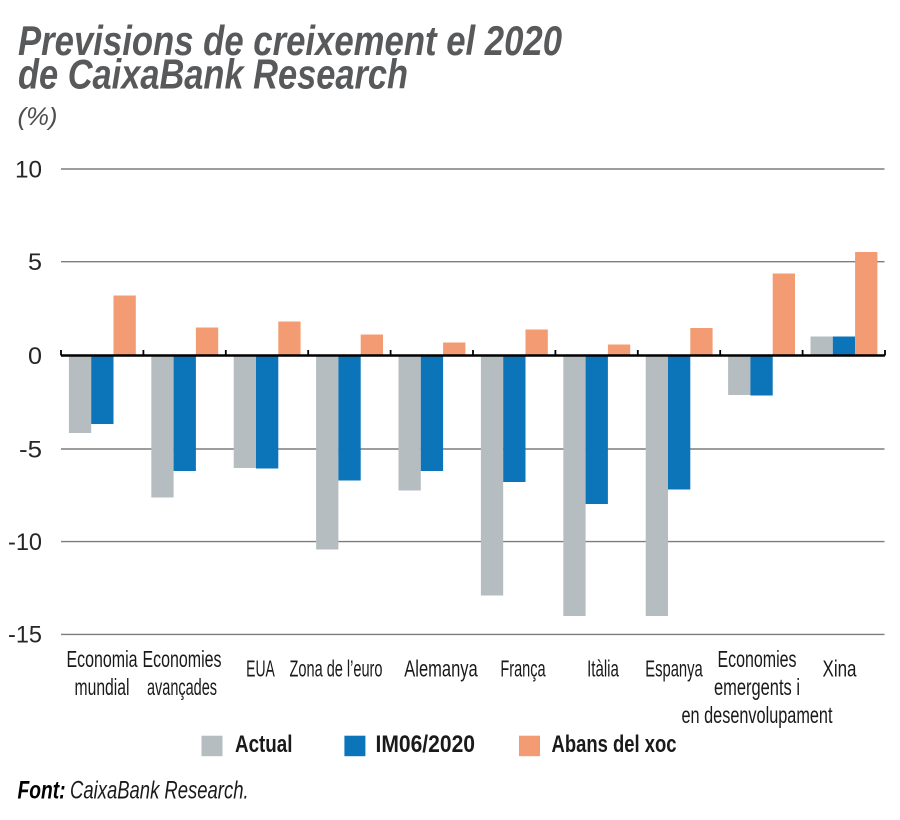 This screenshot has height=820, width=900. I want to click on svg-text: Zona de l’euro, so click(336, 668).